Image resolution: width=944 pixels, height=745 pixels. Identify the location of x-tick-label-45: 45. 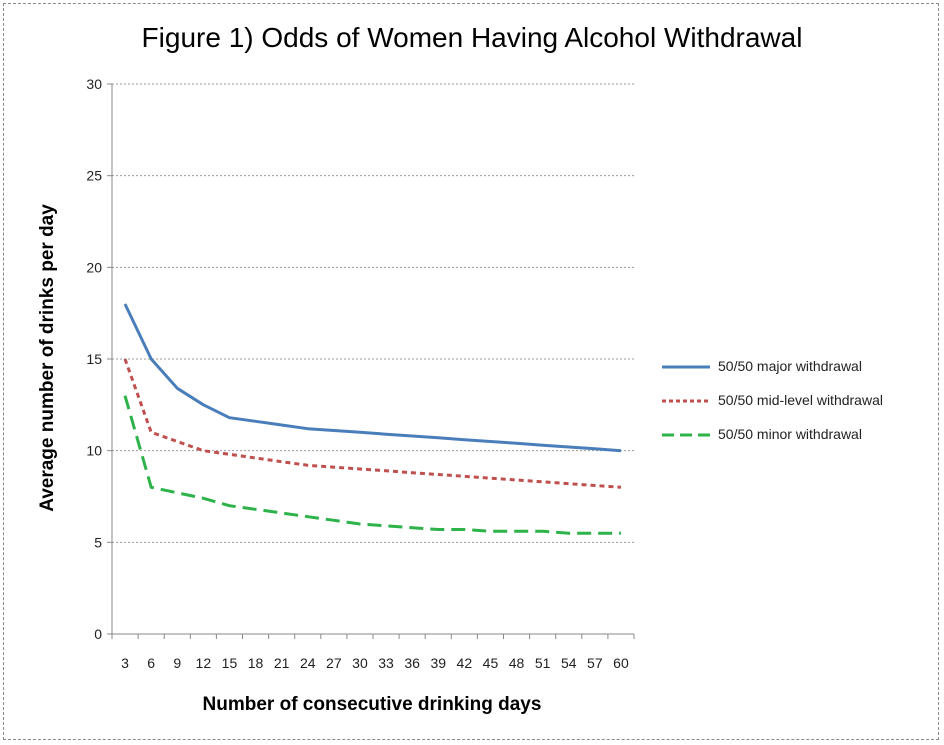
(491, 663).